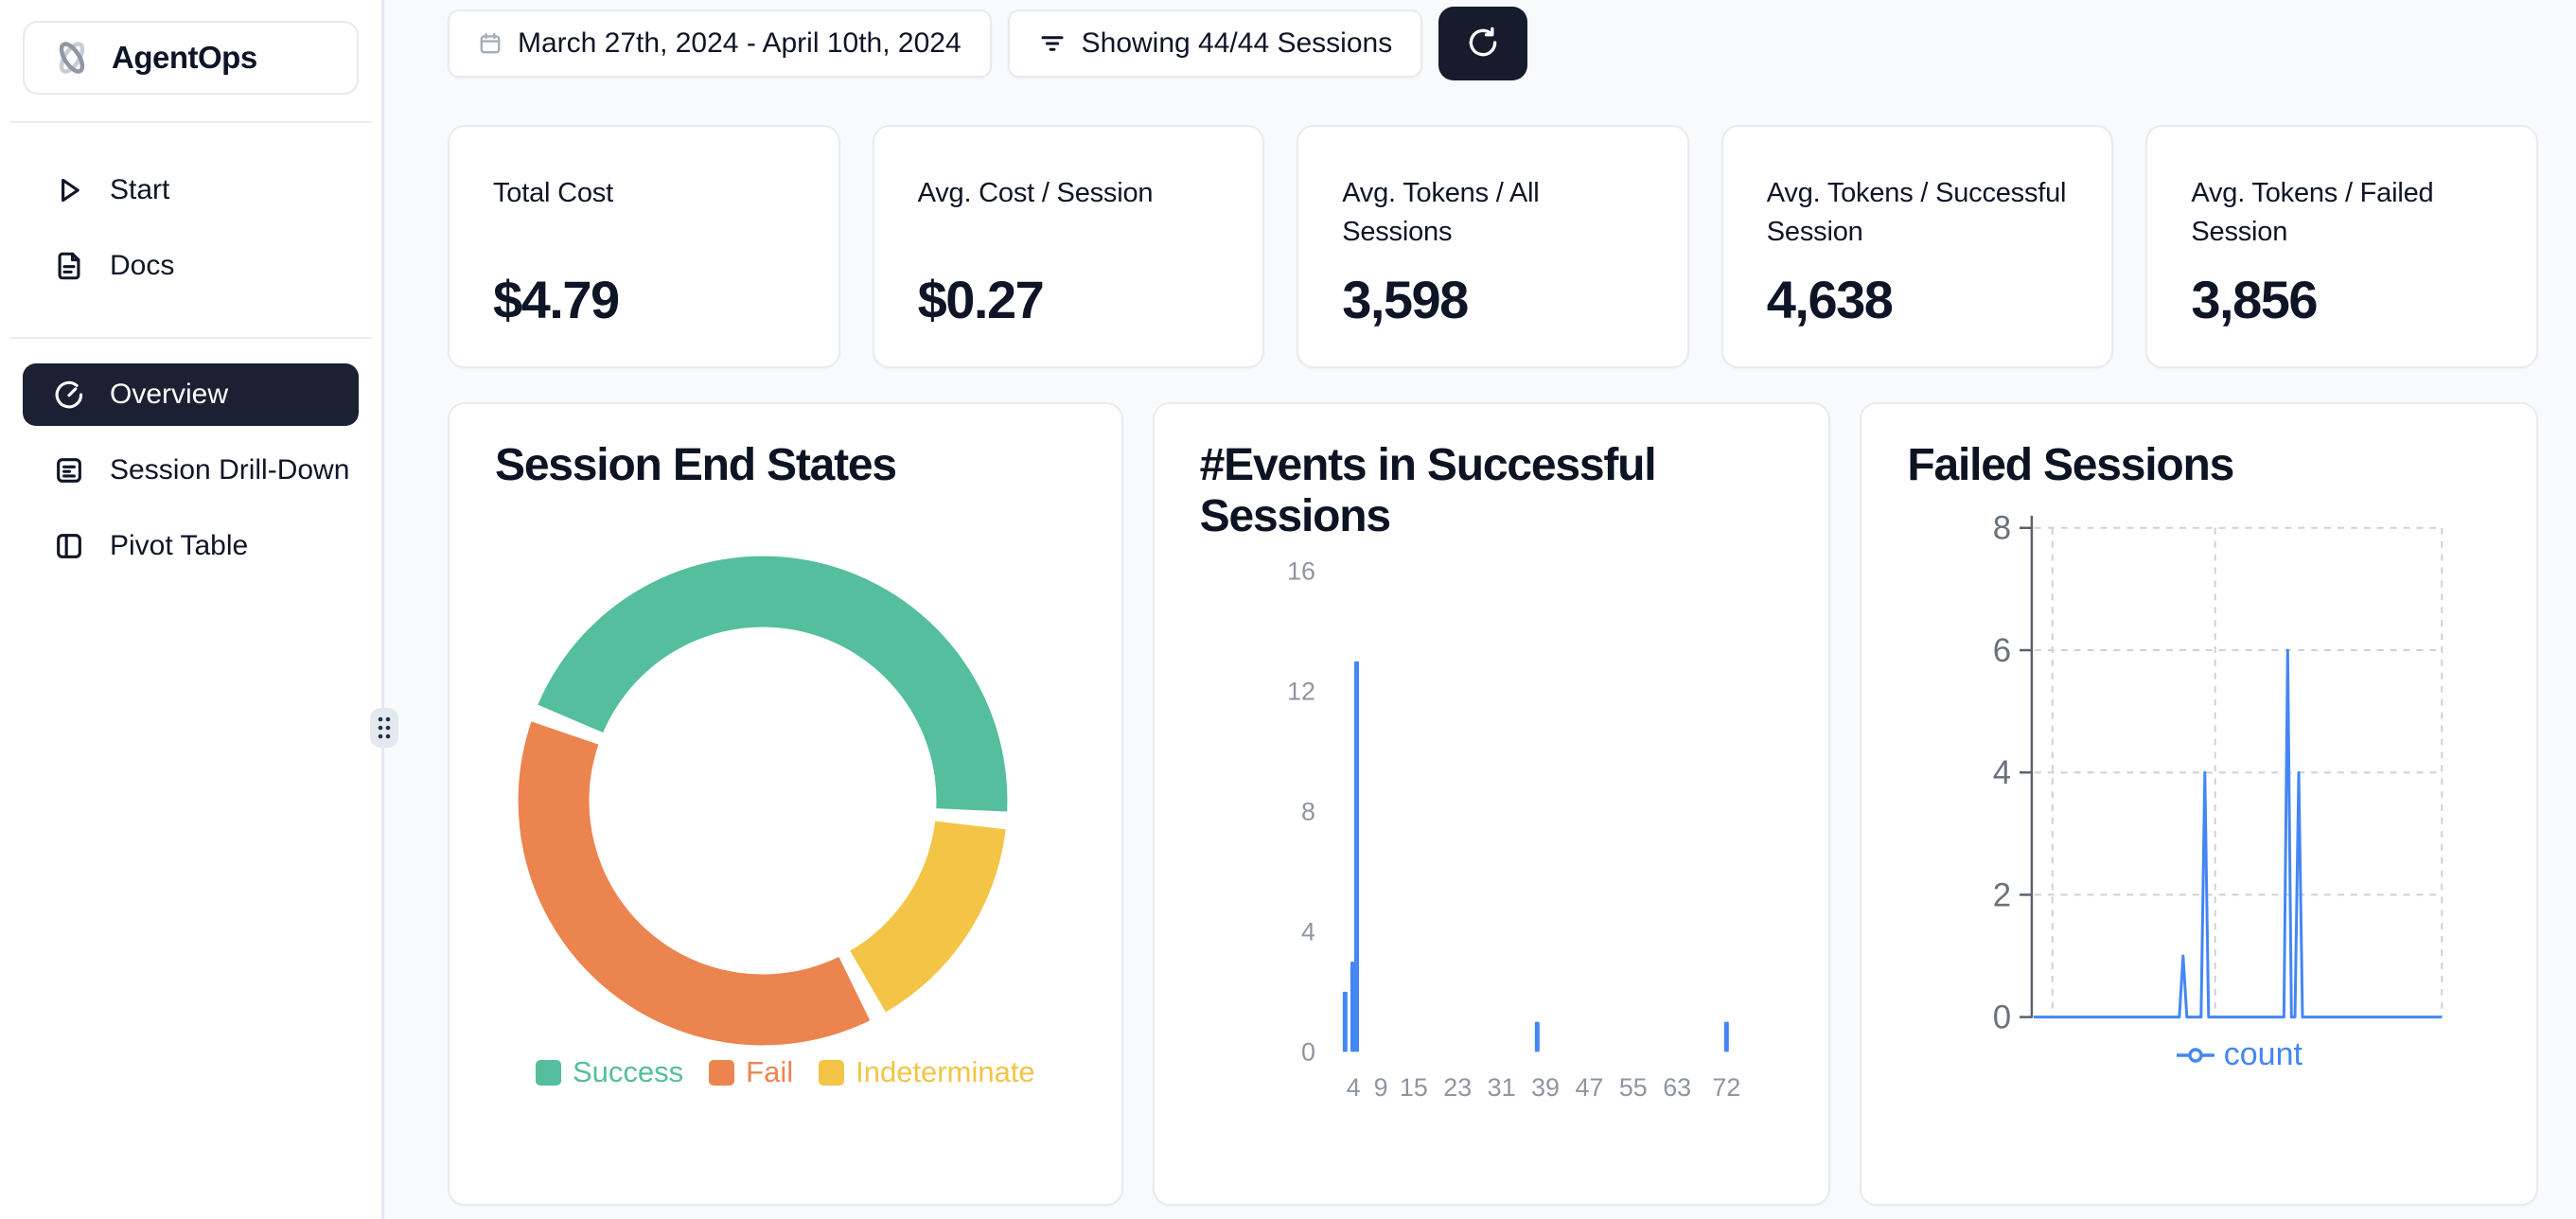 Image resolution: width=2576 pixels, height=1219 pixels. I want to click on x-tick-label: 47, so click(1589, 1087).